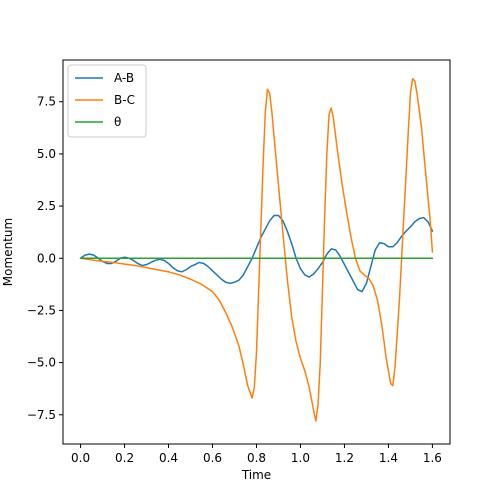 The width and height of the screenshot is (500, 500). What do you see at coordinates (46, 102) in the screenshot?
I see `y-tick-label: 7.5` at bounding box center [46, 102].